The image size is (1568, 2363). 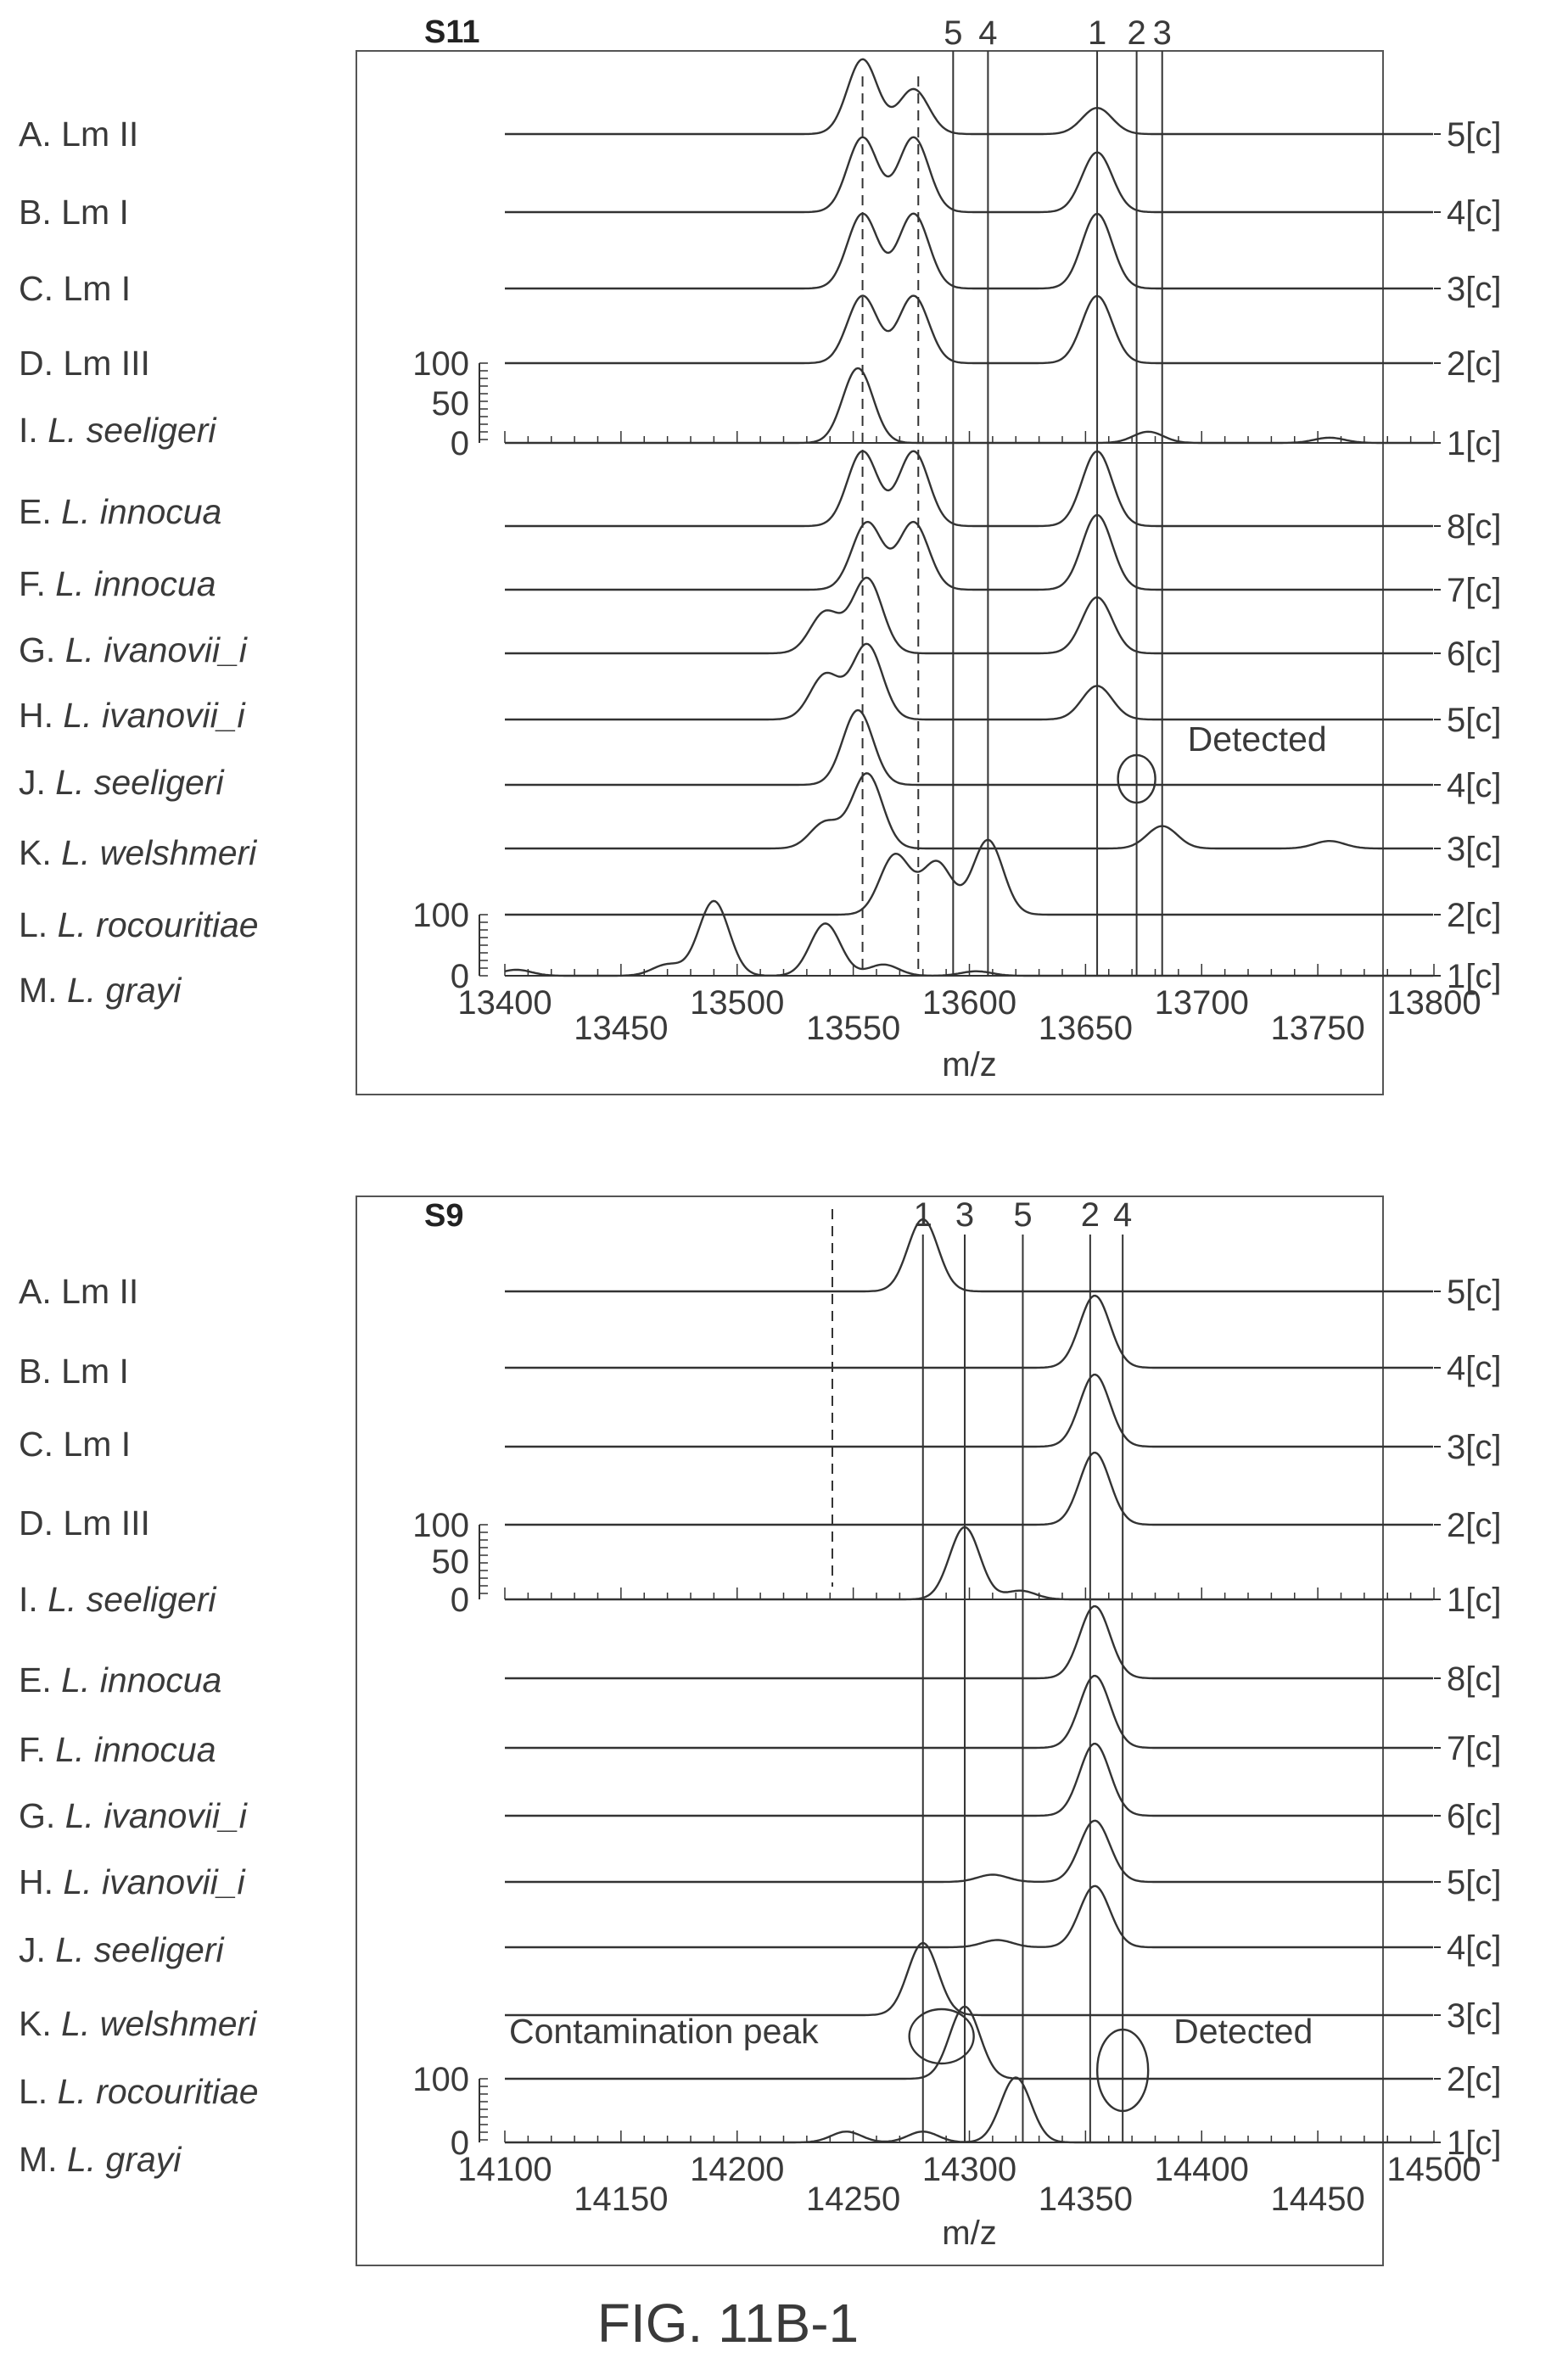 What do you see at coordinates (1474, 443) in the screenshot?
I see `trace-label: 1[c]` at bounding box center [1474, 443].